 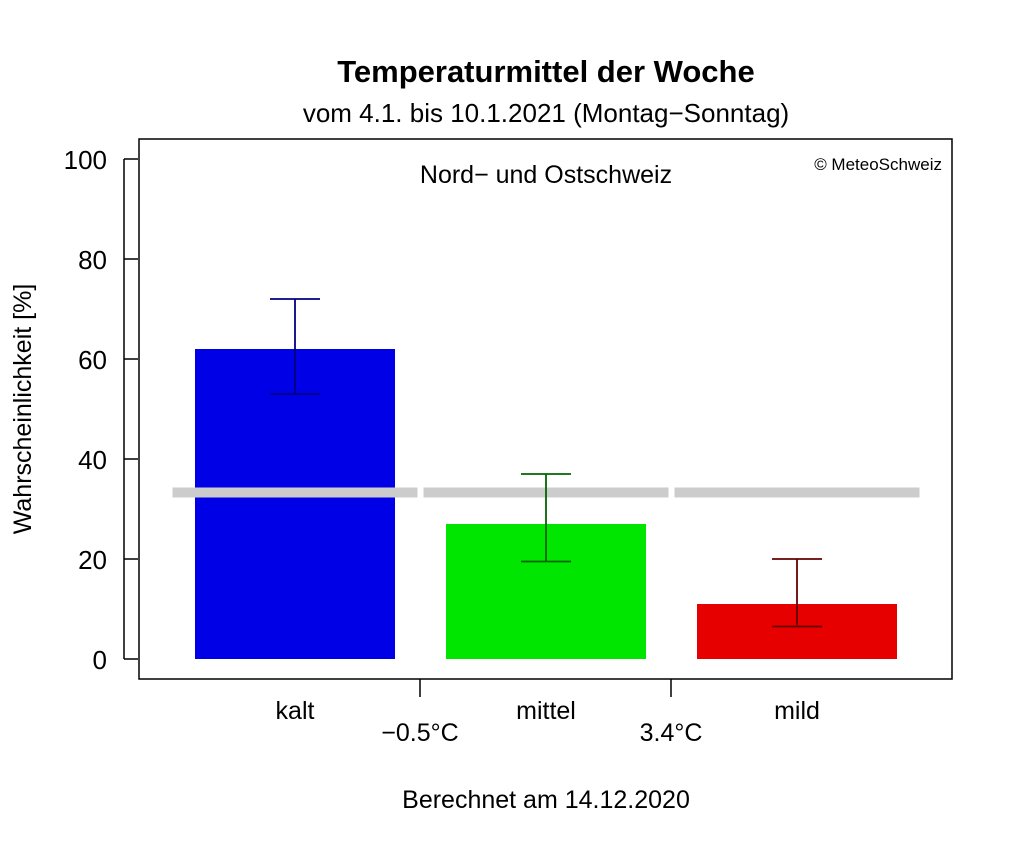 I want to click on footer-label: Berechnet am 14.12.2020, so click(x=546, y=800).